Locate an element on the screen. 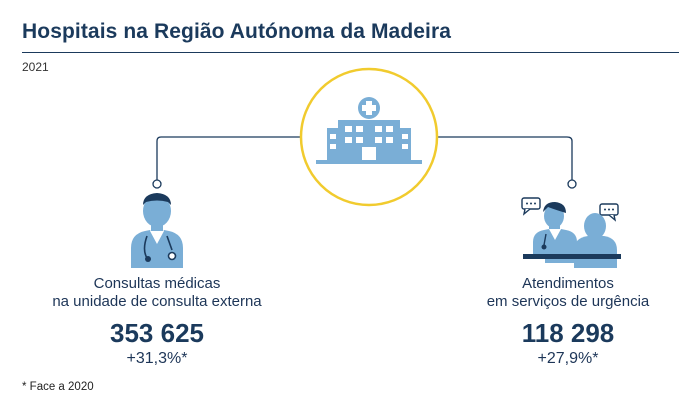  emergency-label: Atendimentos em serviços de urgência is located at coordinates (559, 293).